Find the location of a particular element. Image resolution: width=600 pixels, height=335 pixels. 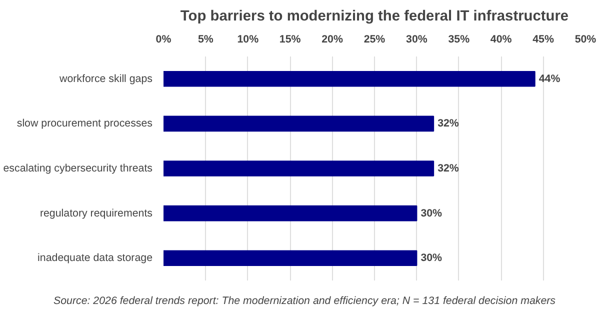

x-tick-label: 10% is located at coordinates (248, 40).